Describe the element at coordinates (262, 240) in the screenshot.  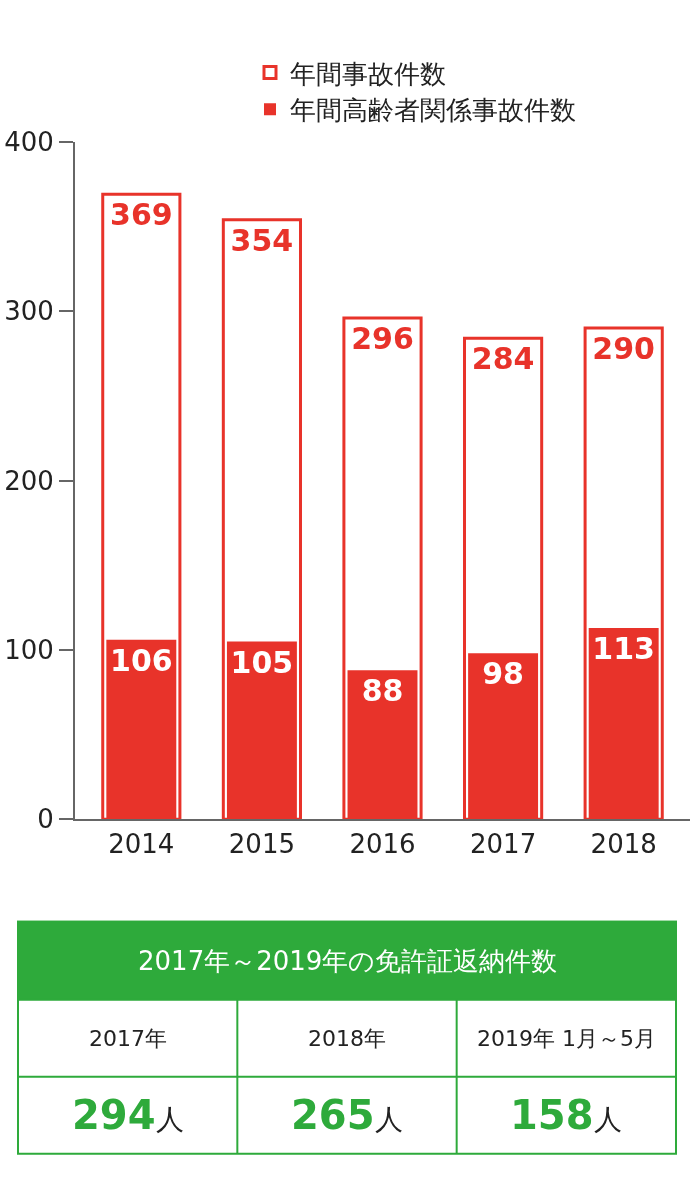
I see `data-label: 354` at that location.